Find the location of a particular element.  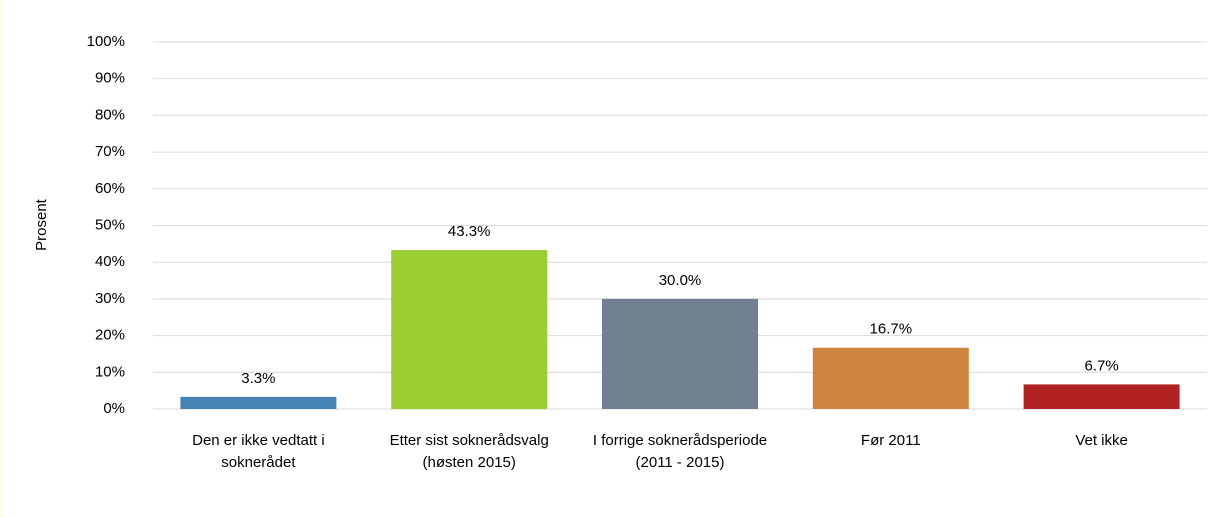

y-tick-label: 60% is located at coordinates (110, 188).